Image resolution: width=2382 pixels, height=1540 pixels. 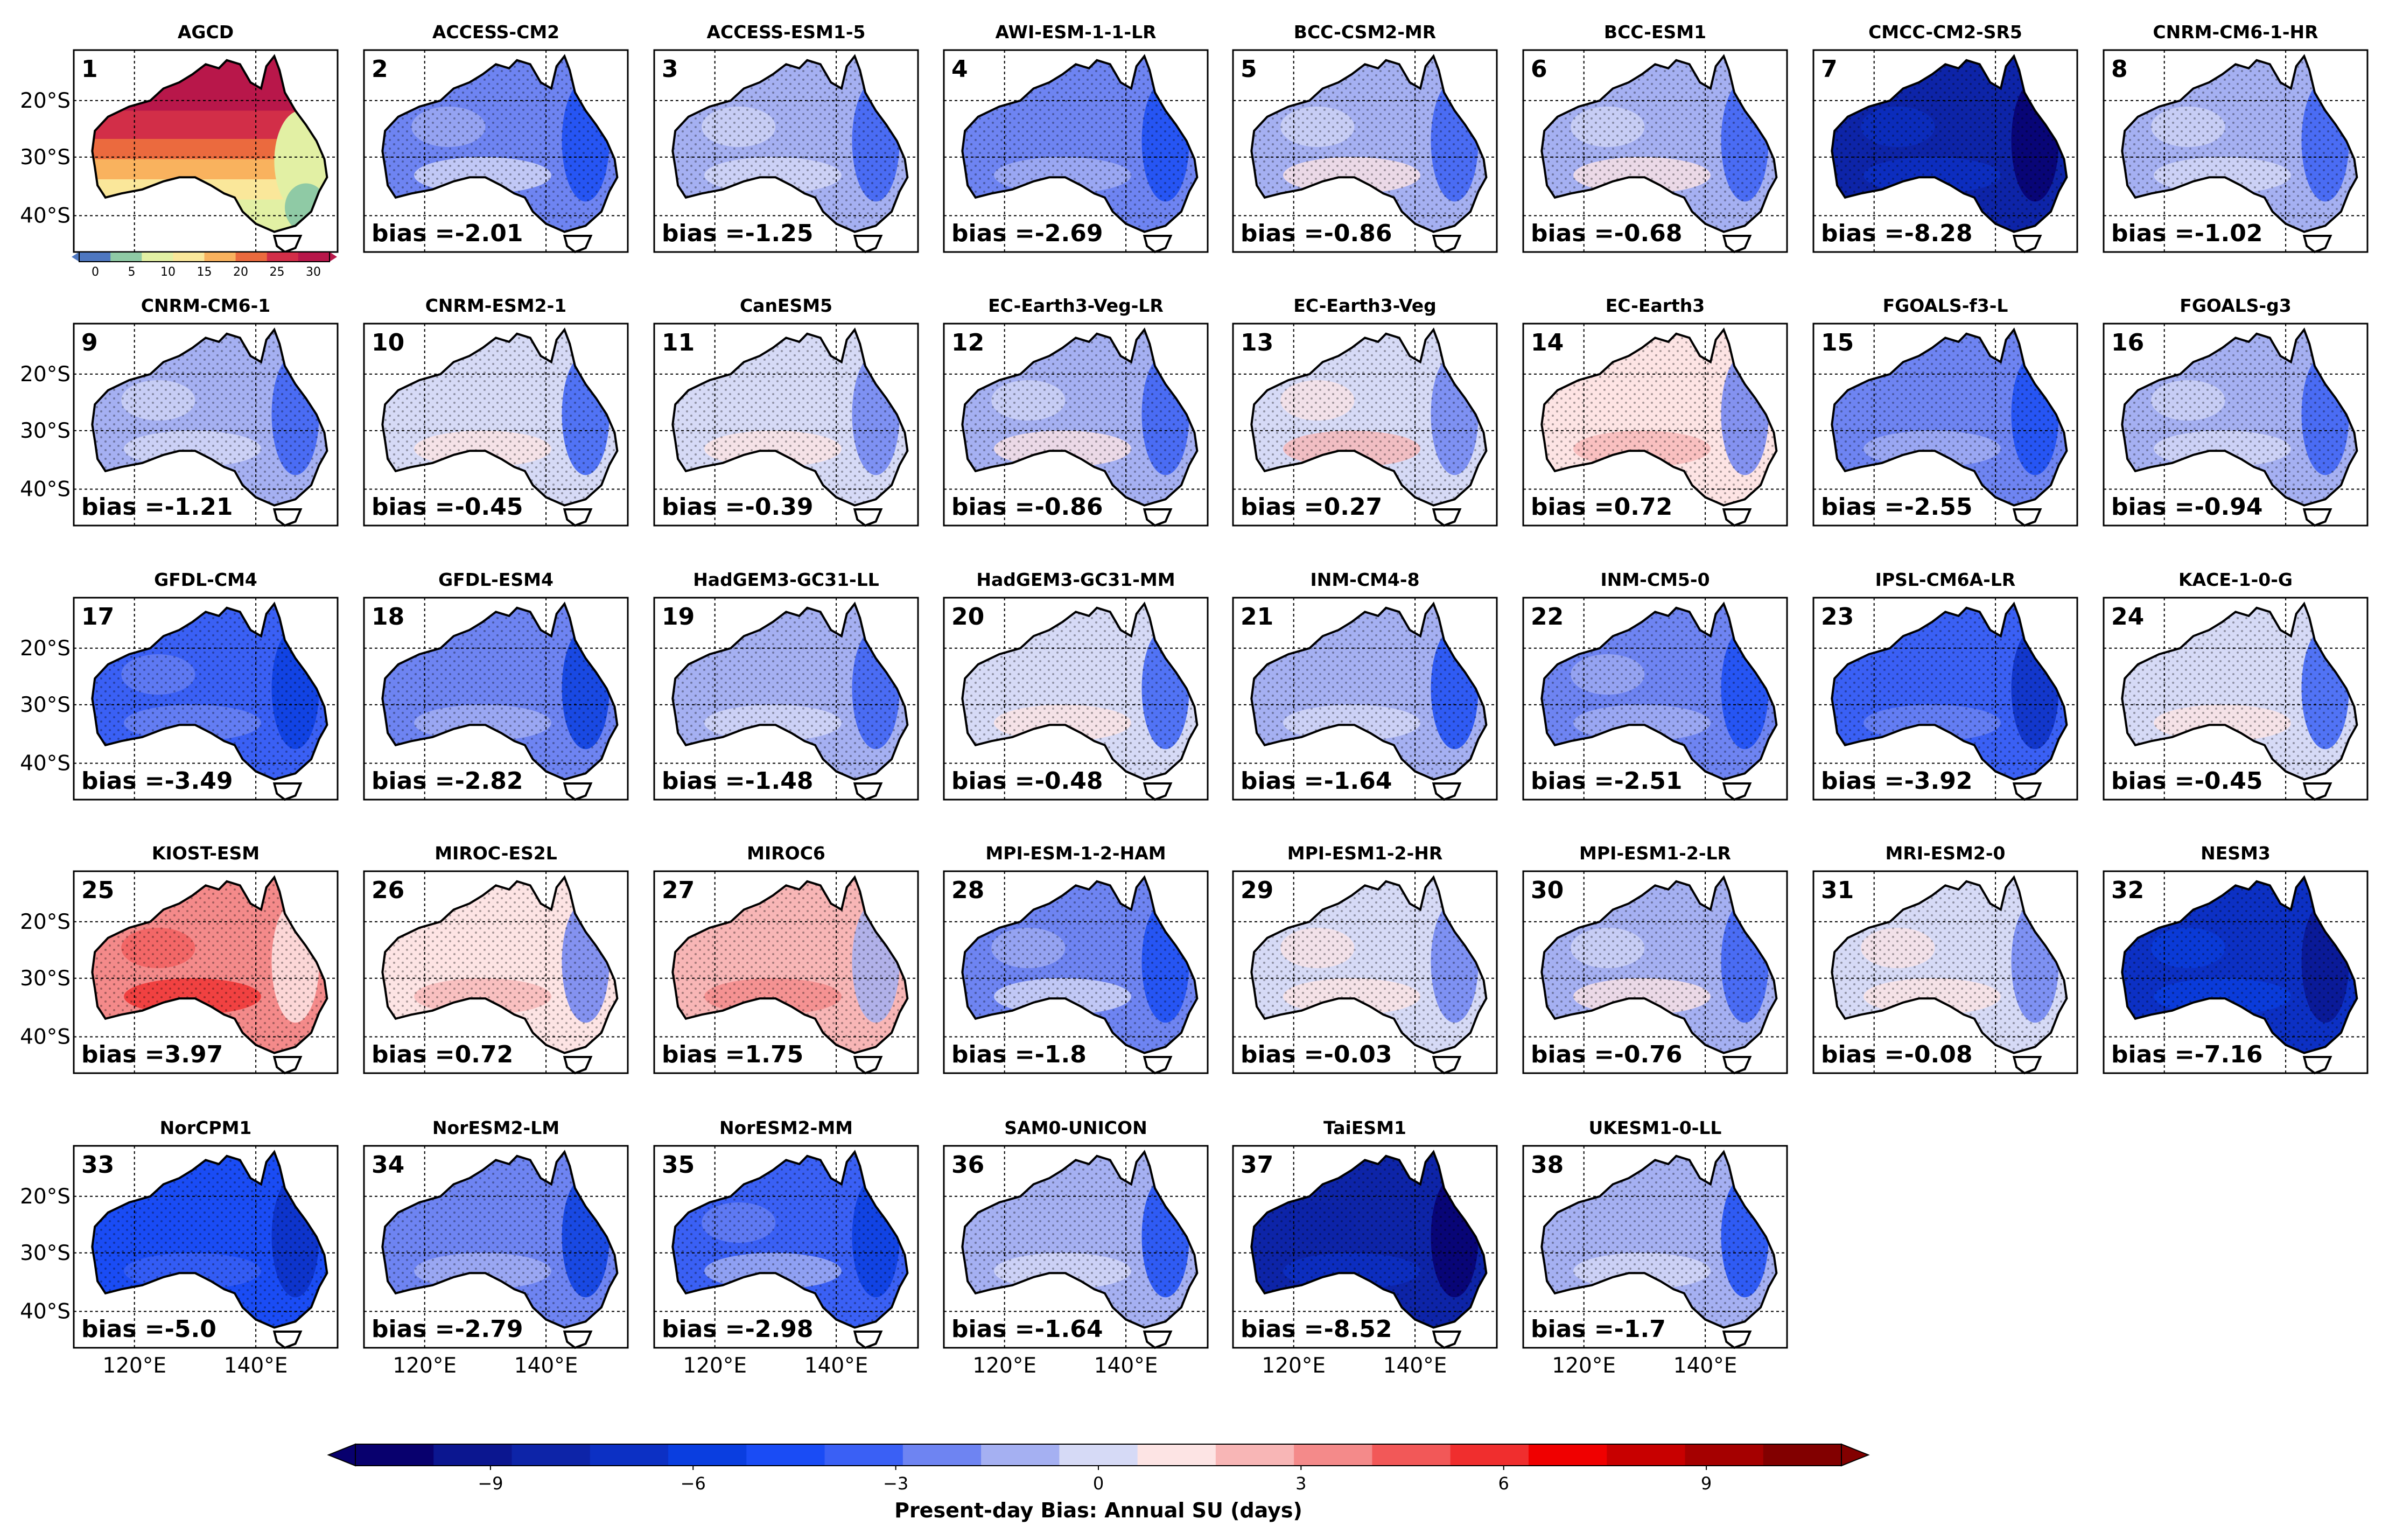 I want to click on map-panel-21: INM-CM4-8 21 bias =-1.64, so click(x=1365, y=685).